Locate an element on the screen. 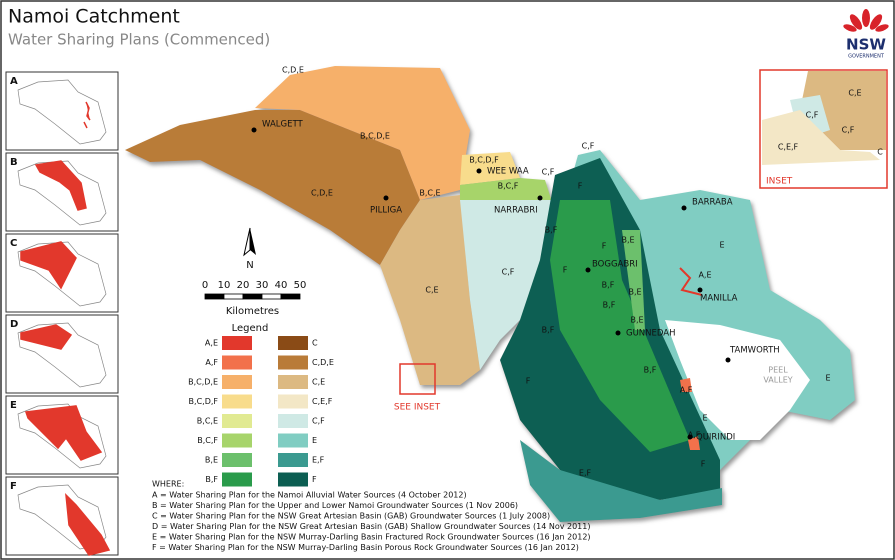  panel: B is located at coordinates (62, 192).